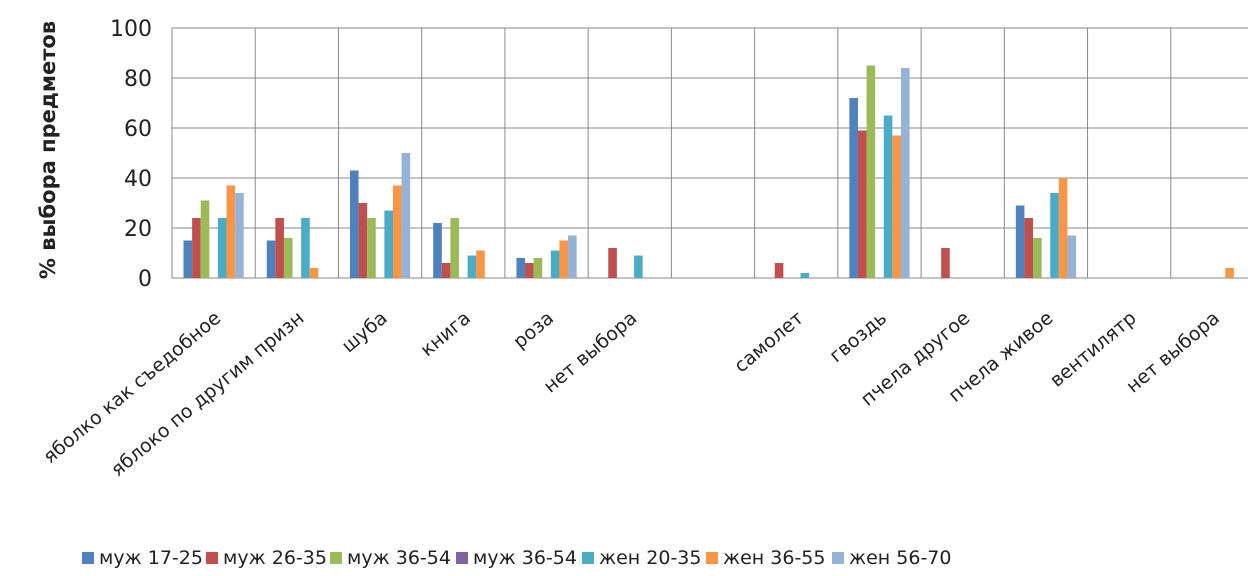 This screenshot has height=576, width=1248. I want to click on y-tick-label: 0, so click(145, 279).